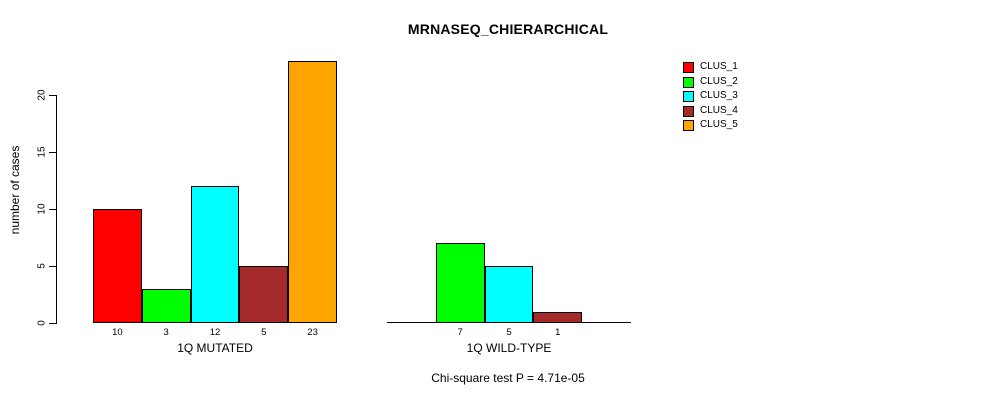 Image resolution: width=990 pixels, height=400 pixels. What do you see at coordinates (460, 332) in the screenshot?
I see `bar-value-label: 7` at bounding box center [460, 332].